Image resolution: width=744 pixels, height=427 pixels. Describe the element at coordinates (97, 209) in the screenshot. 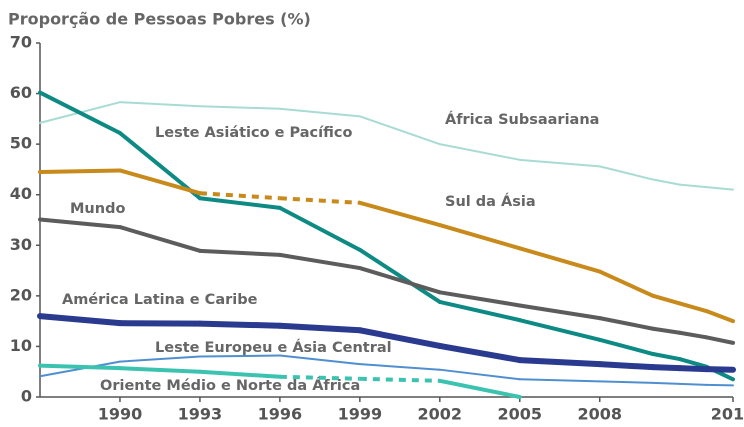

I see `series-label: Mundo` at that location.